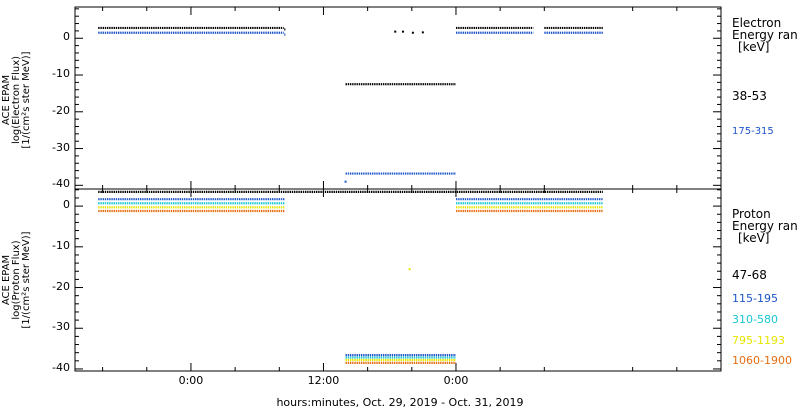  I want to click on electron-legend-title-line-3: [keV], so click(754, 47).